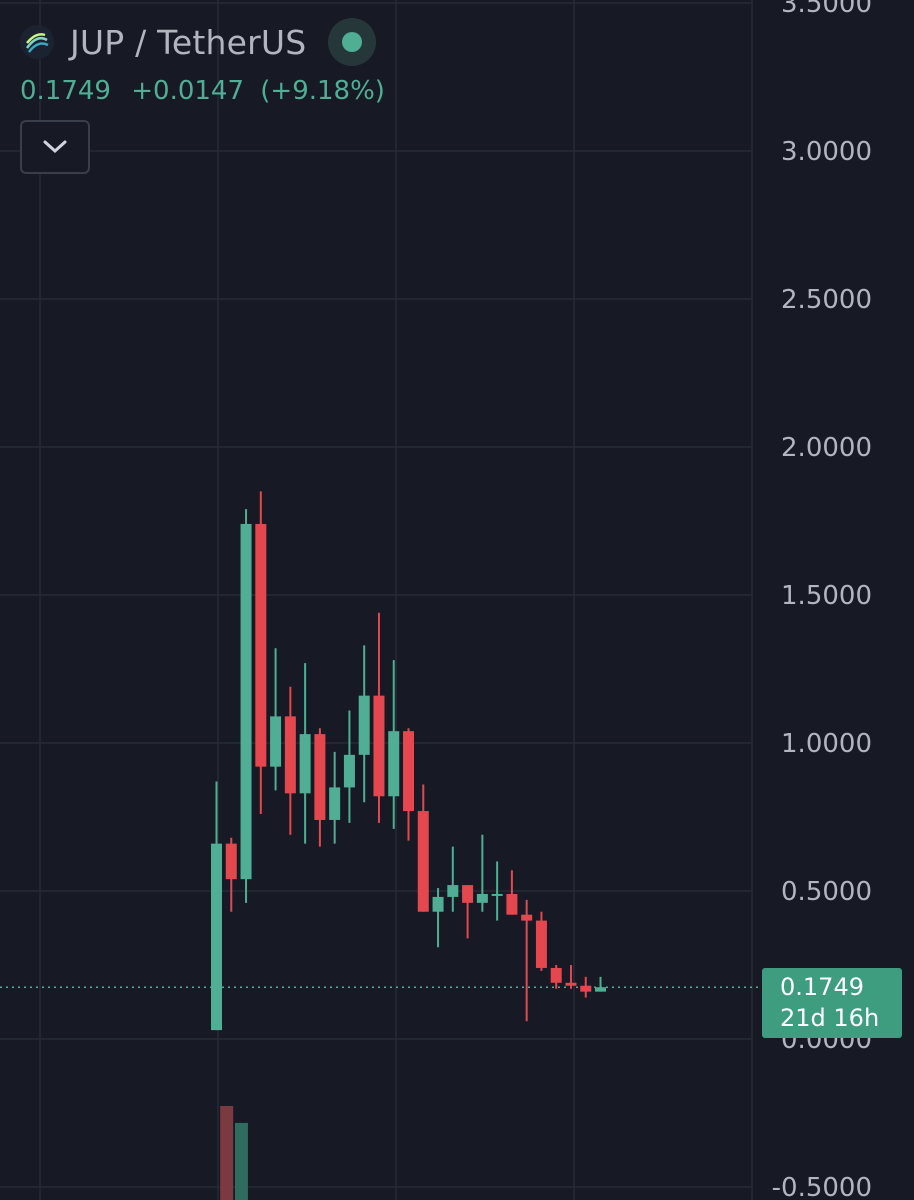  Describe the element at coordinates (830, 1018) in the screenshot. I see `price-tag-countdown: 21d 16h` at that location.